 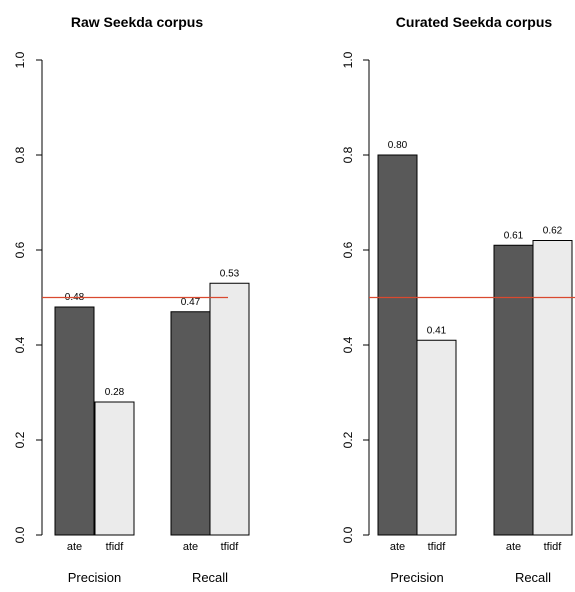 I want to click on bar-value-label: 0.80, so click(x=398, y=145).